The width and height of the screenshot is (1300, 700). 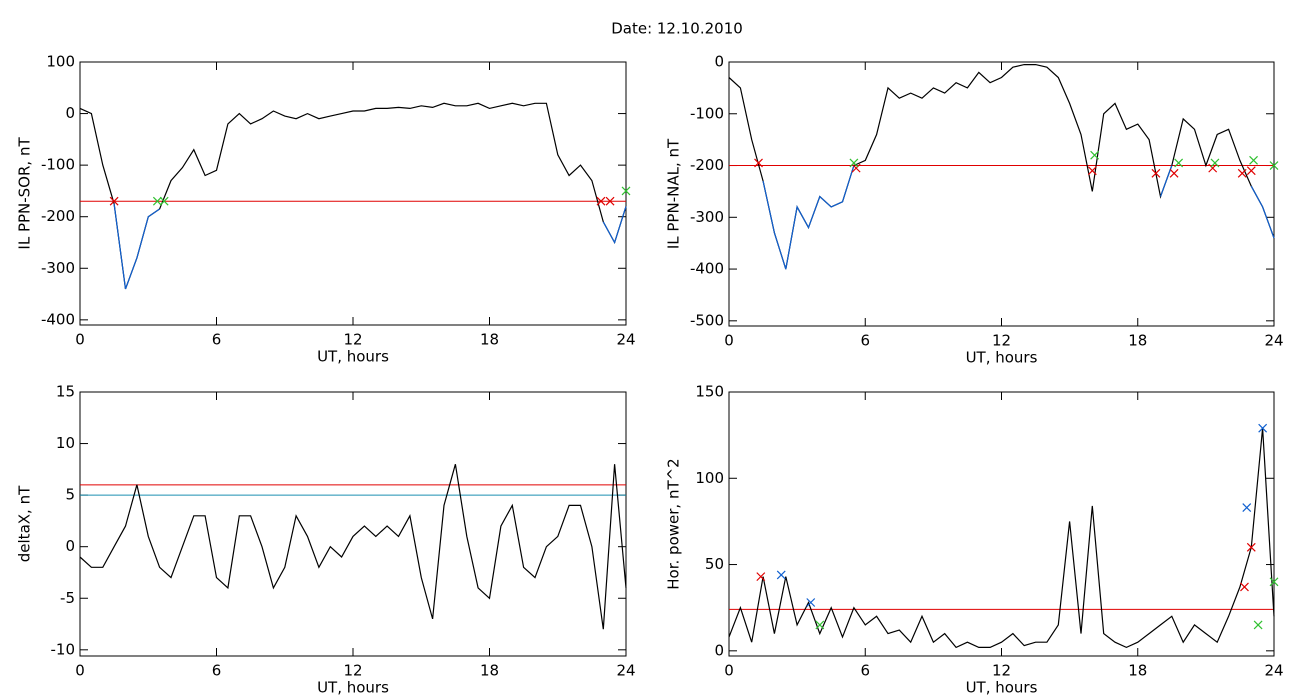 What do you see at coordinates (25, 193) in the screenshot?
I see `y-axis-label: IL PPN-SOR, nT` at bounding box center [25, 193].